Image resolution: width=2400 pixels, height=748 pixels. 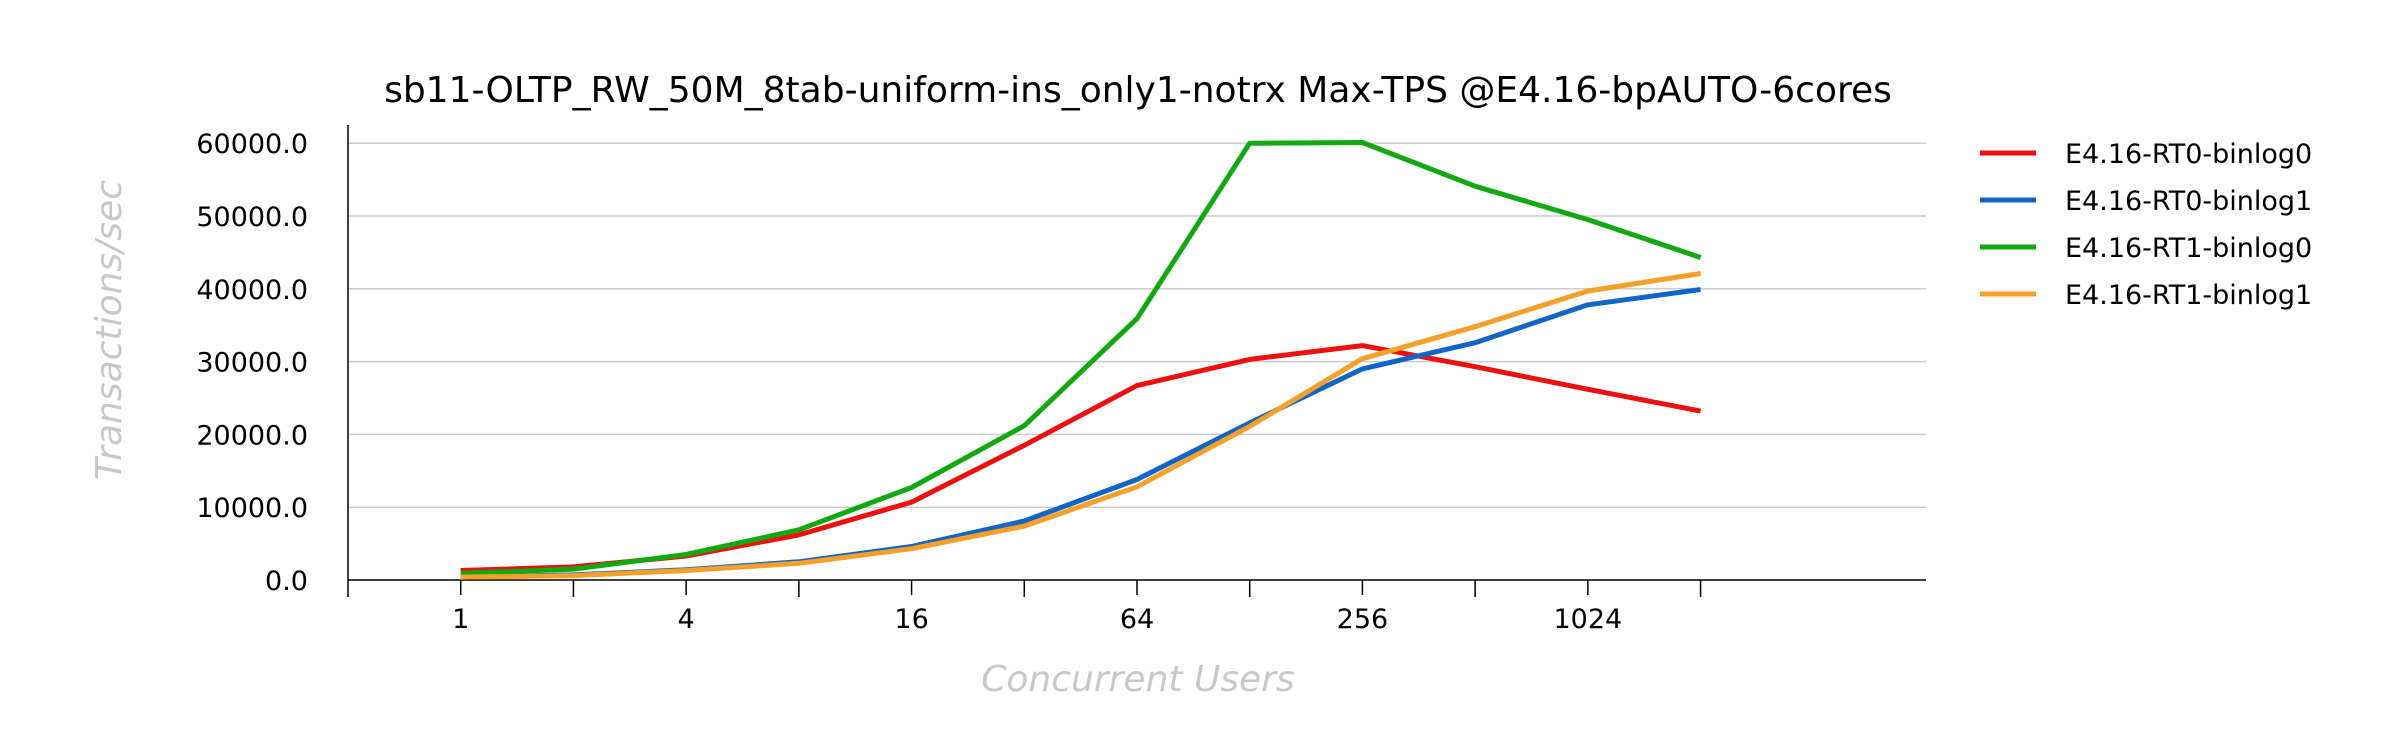 I want to click on x-axis-title: Concurrent Users, so click(x=1138, y=679).